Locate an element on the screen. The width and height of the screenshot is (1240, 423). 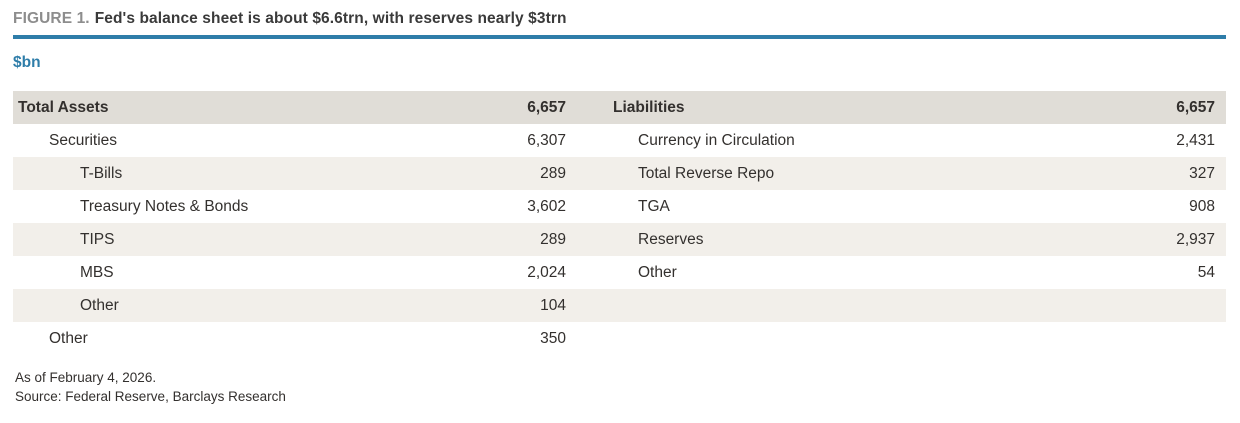
liabilities-header: Liabilities is located at coordinates (649, 107).